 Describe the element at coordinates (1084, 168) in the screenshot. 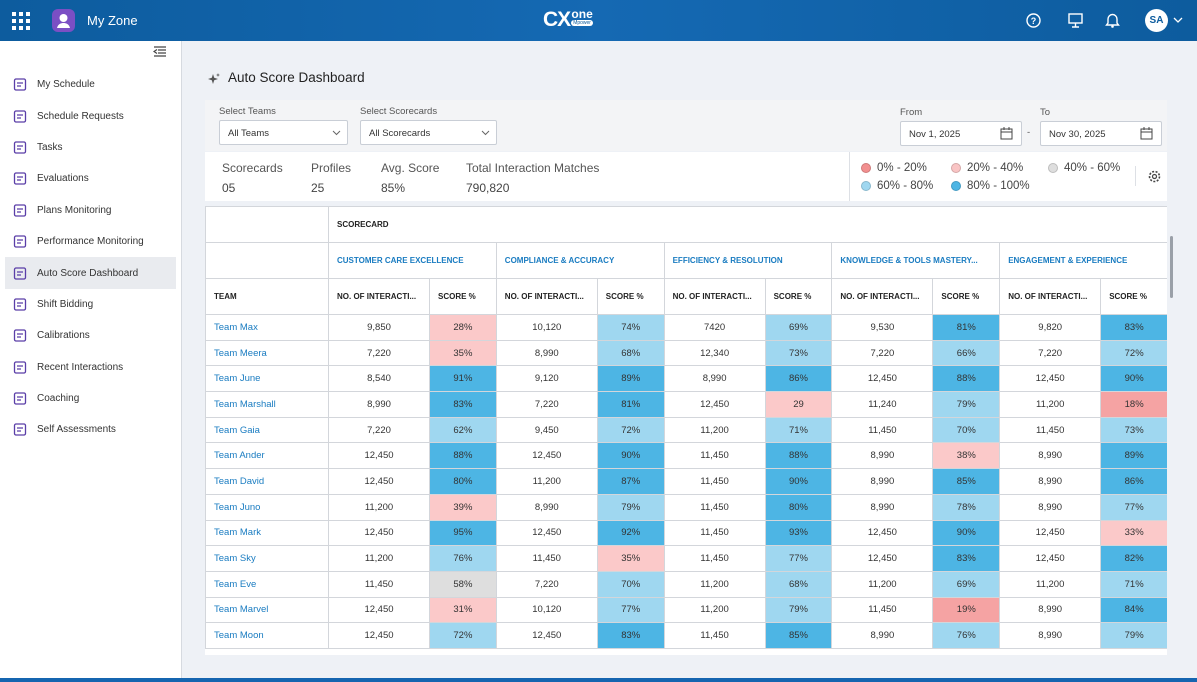

I see `legend-item: 40% - 60%` at that location.